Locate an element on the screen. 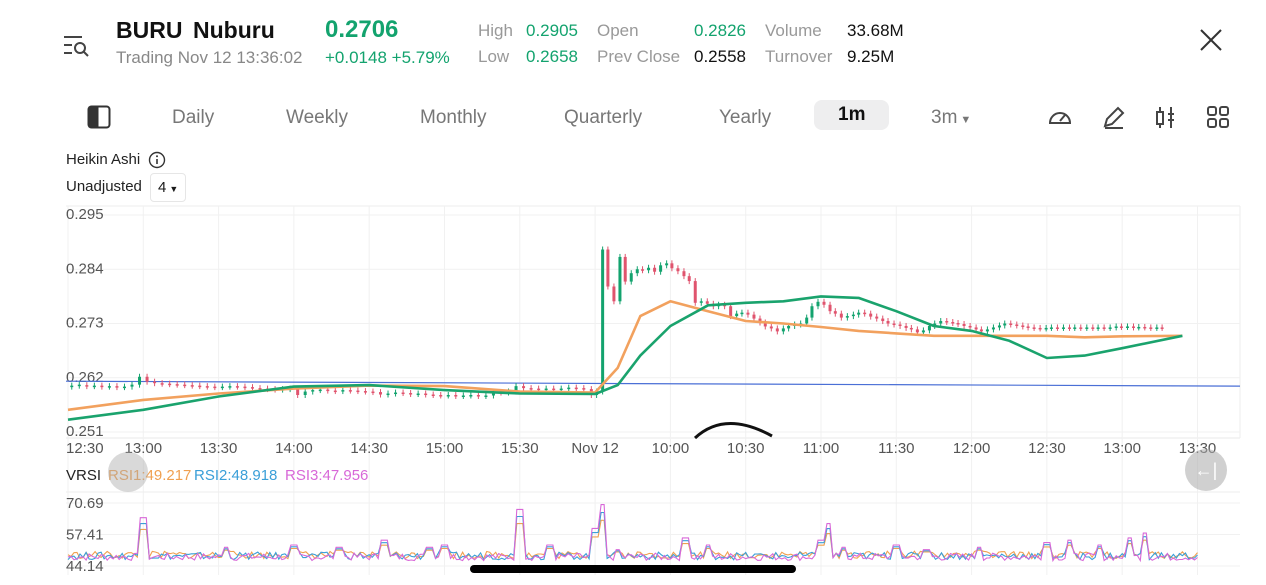 The image size is (1266, 585). adjust-value: 4 is located at coordinates (162, 187).